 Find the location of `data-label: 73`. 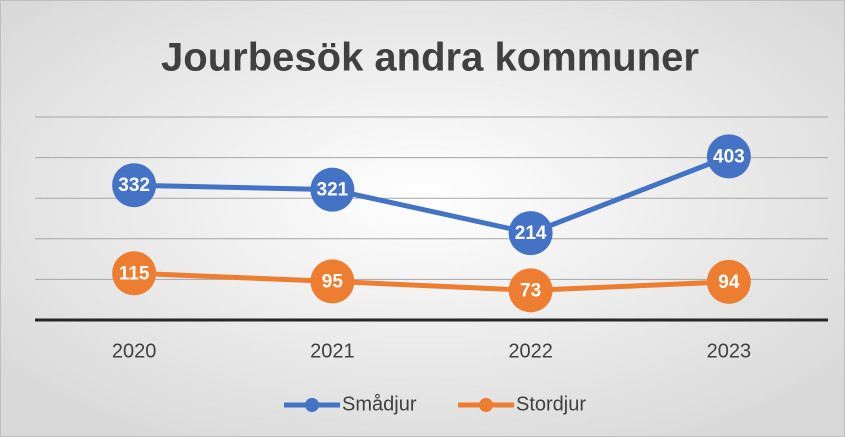

data-label: 73 is located at coordinates (530, 290).